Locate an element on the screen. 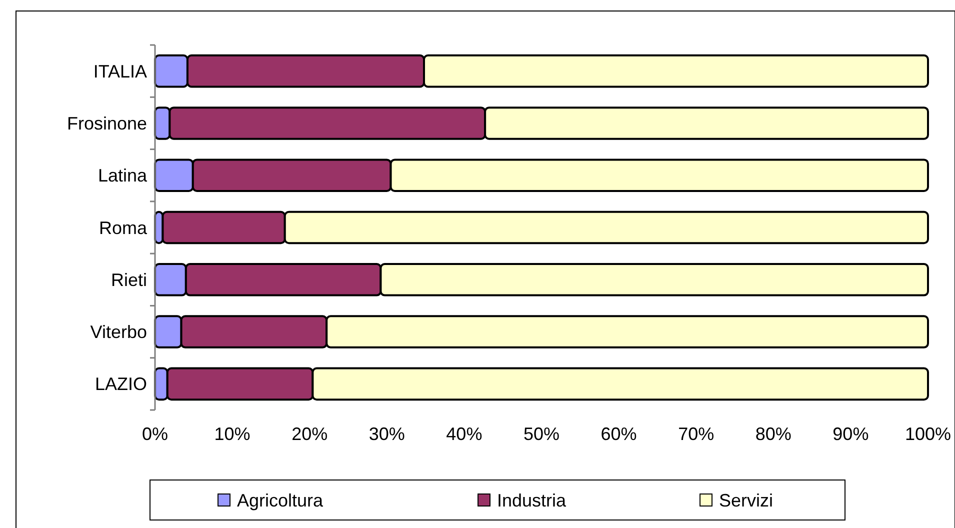 The image size is (955, 528). y-tick-label: Viterbo is located at coordinates (118, 332).